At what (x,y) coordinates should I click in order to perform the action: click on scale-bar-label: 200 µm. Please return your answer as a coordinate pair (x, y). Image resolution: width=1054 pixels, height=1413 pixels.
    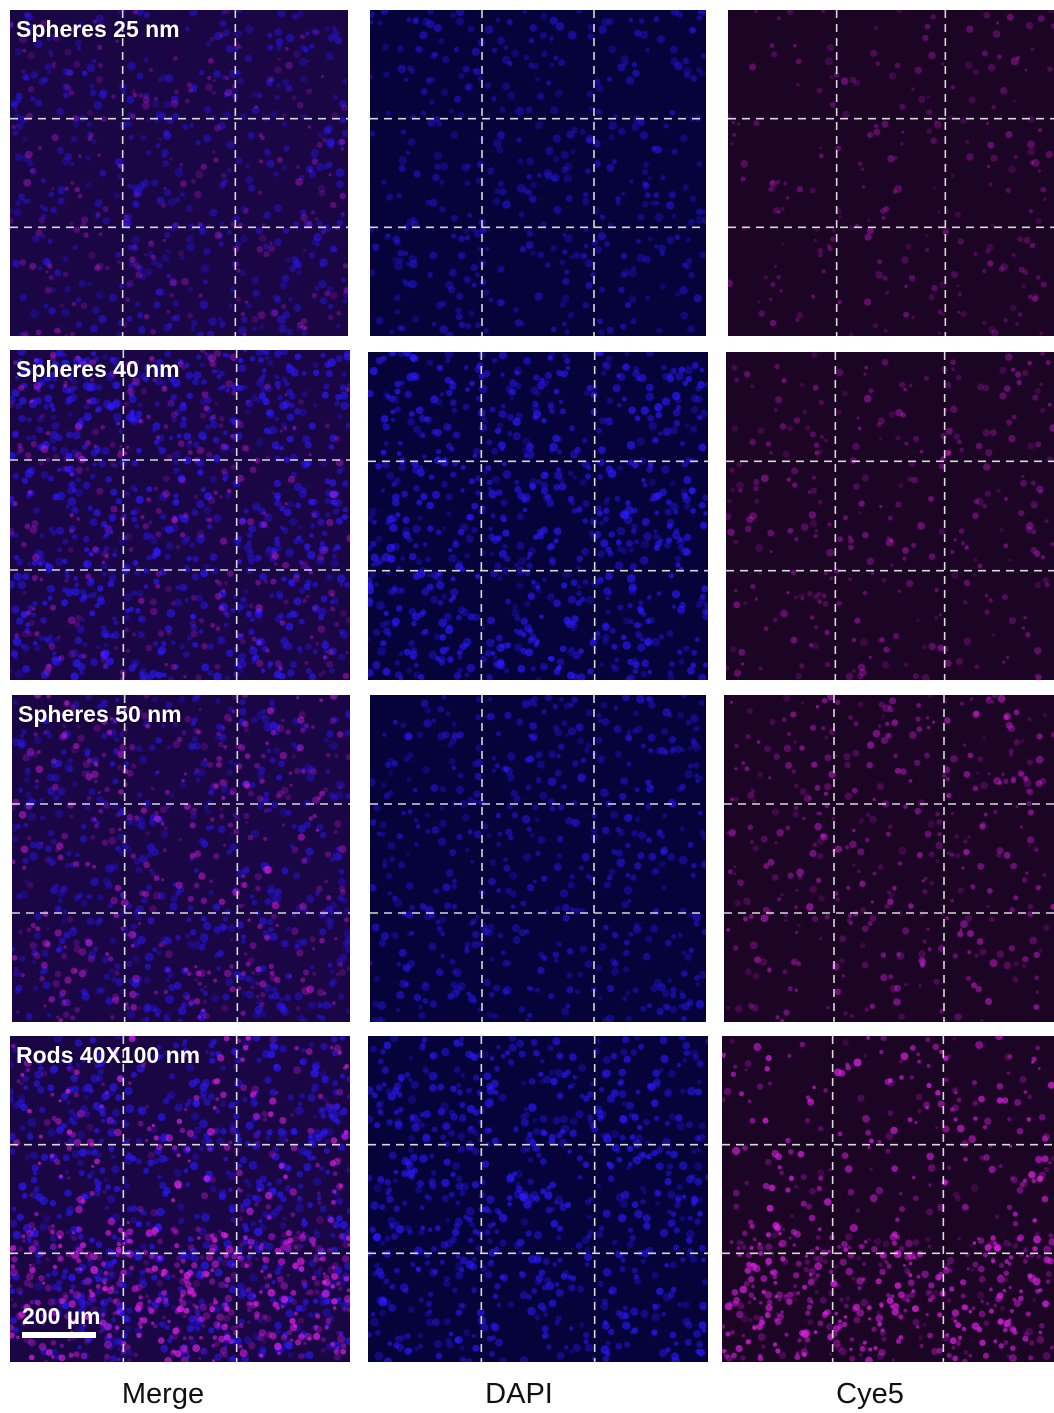
    Looking at the image, I should click on (61, 1316).